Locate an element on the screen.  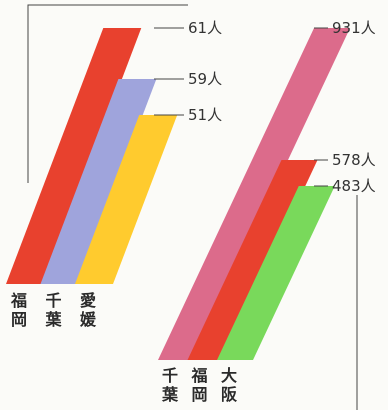
category-label: 大 is located at coordinates (229, 375).